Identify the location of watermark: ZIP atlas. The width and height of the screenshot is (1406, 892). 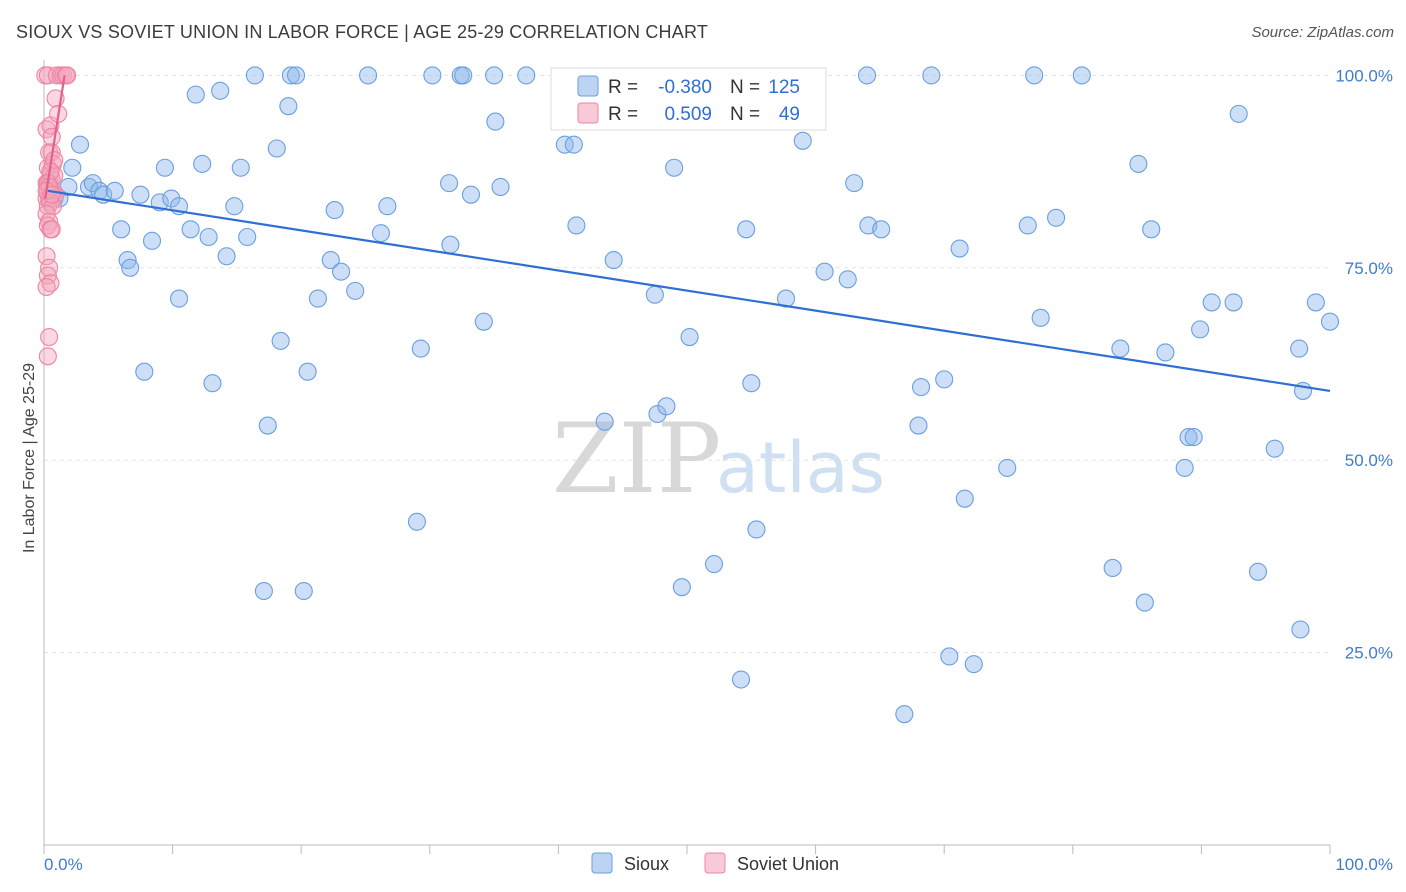
(718, 459).